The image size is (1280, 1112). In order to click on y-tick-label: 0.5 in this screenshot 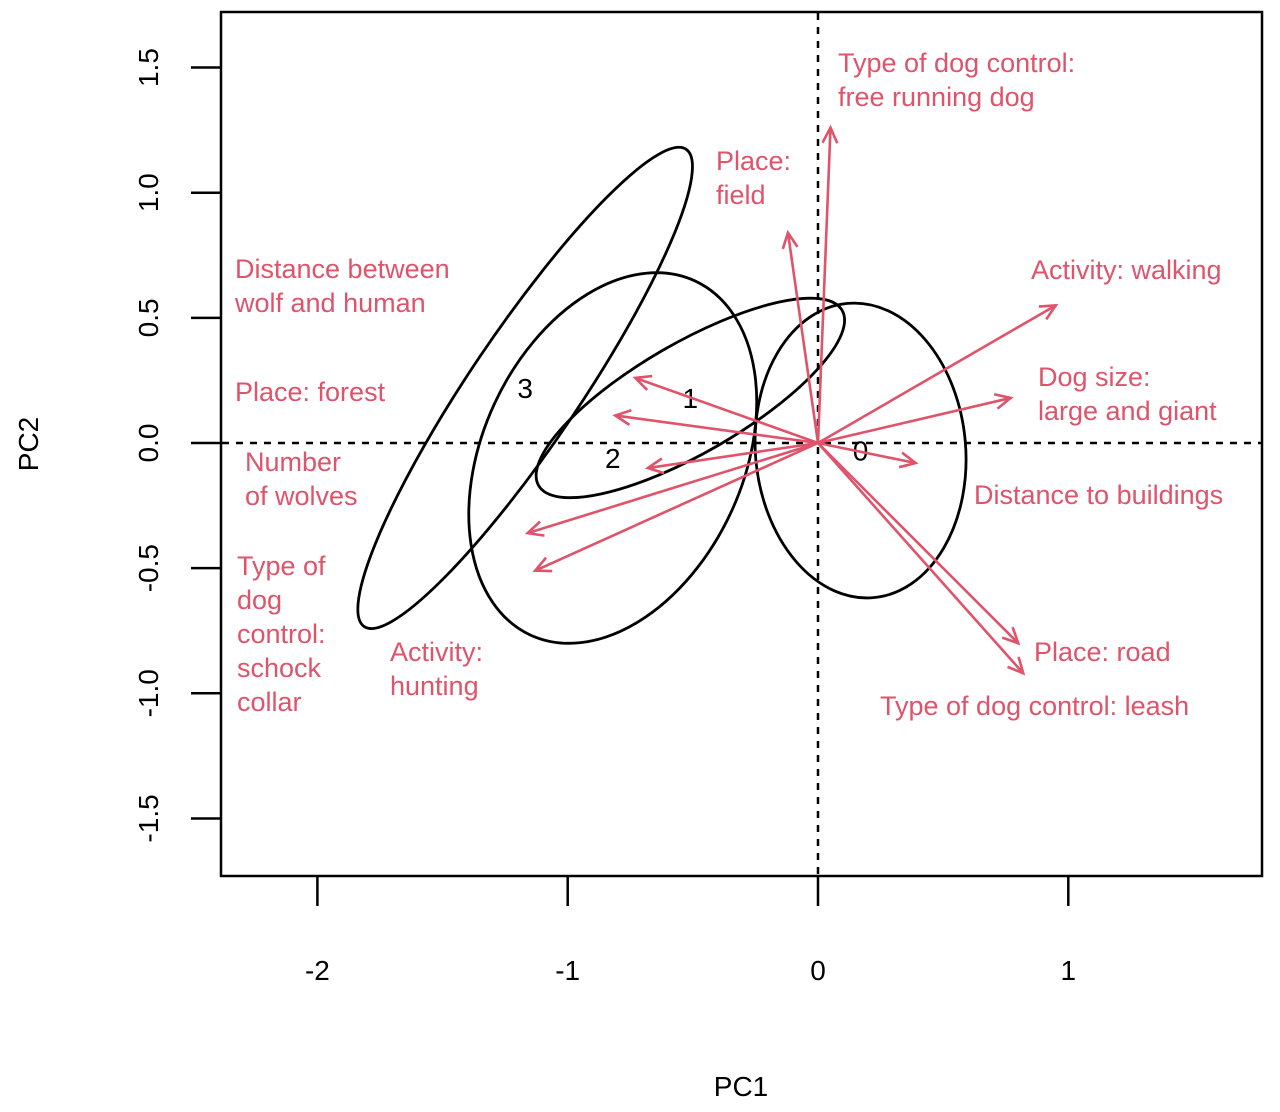, I will do `click(148, 317)`.